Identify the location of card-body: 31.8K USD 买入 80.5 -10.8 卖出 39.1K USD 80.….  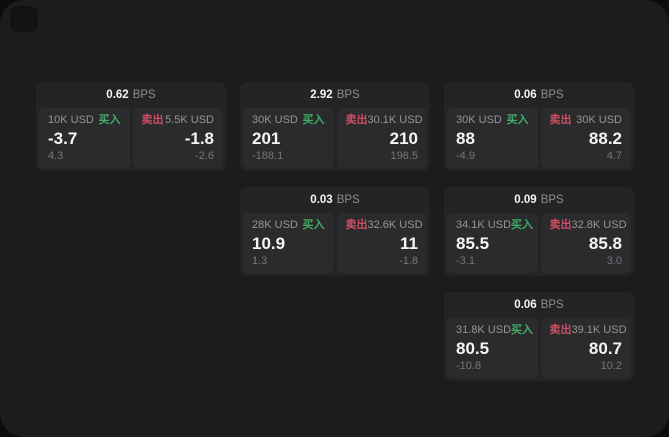
(539, 349).